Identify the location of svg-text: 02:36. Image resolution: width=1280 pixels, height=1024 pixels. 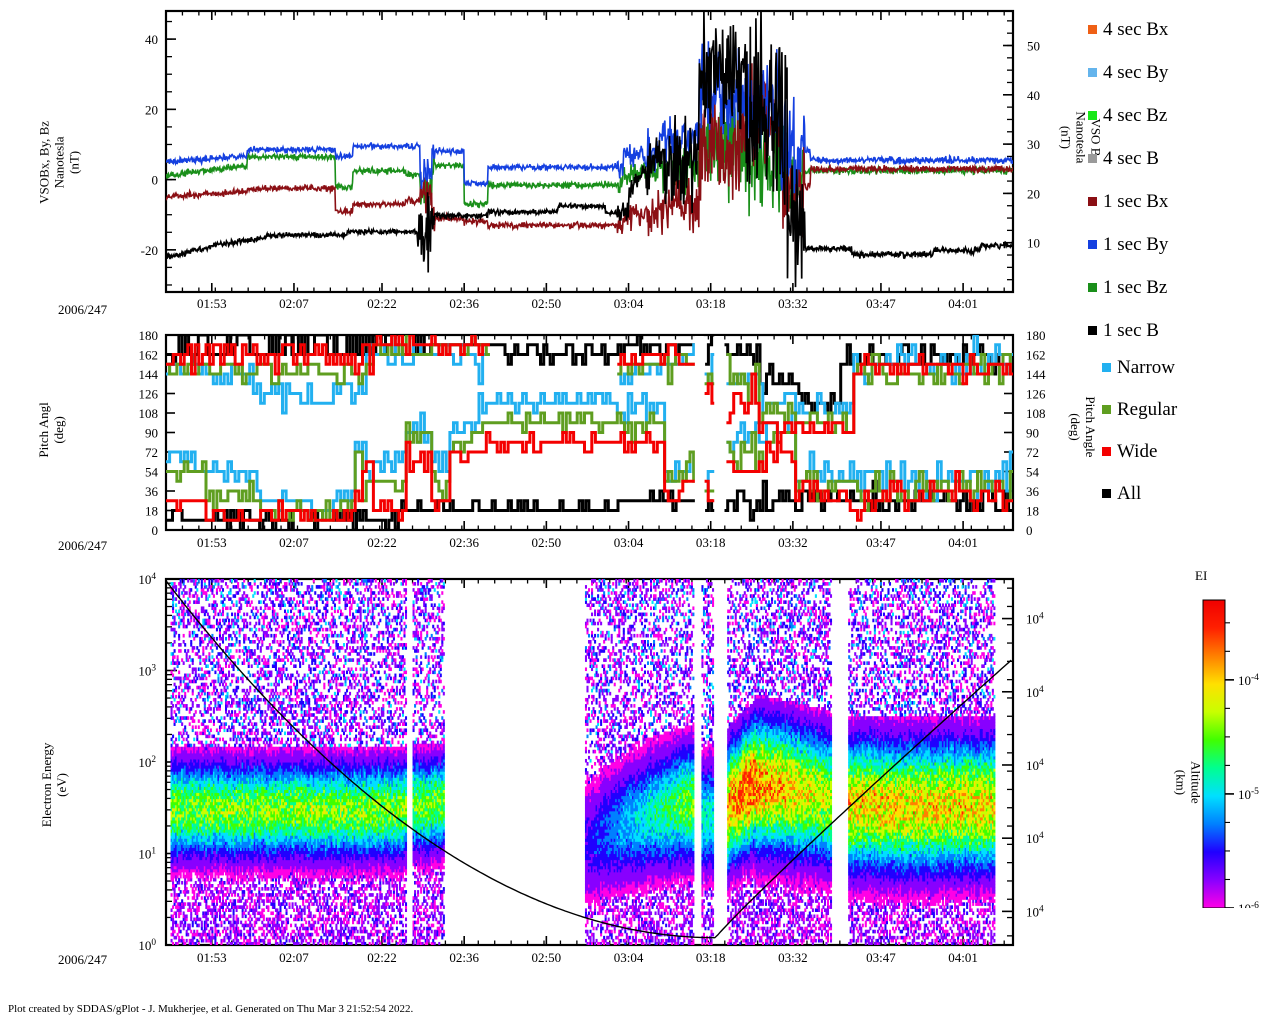
(464, 542).